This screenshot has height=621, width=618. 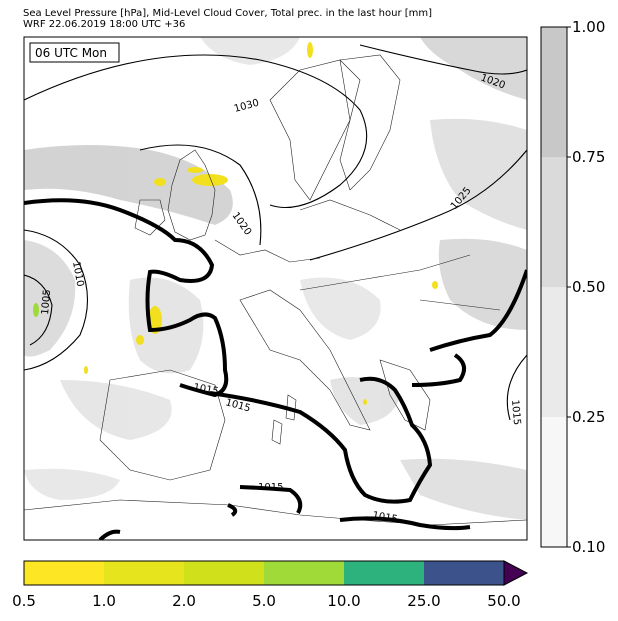 I want to click on isobar-label: 1010, so click(x=77, y=274).